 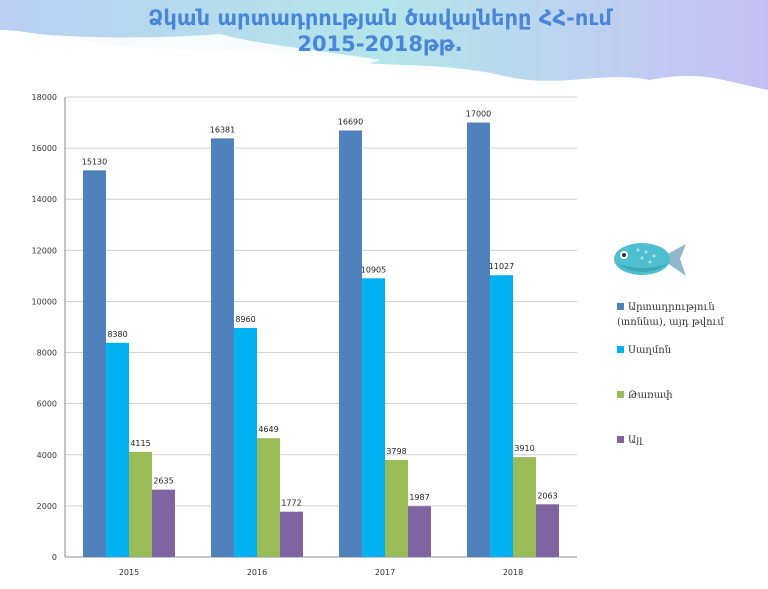 What do you see at coordinates (47, 506) in the screenshot?
I see `y-tick-label: 2000` at bounding box center [47, 506].